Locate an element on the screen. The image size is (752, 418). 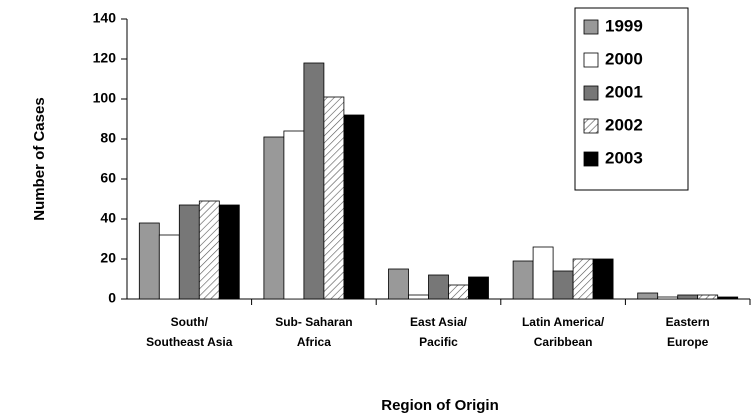
x-tick-label: East Asia/ is located at coordinates (439, 322).